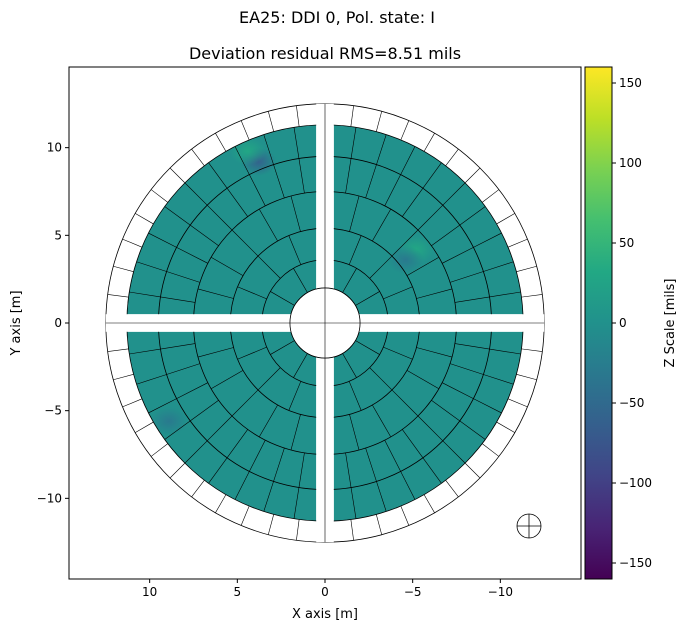 This screenshot has width=687, height=632. Describe the element at coordinates (149, 592) in the screenshot. I see `x-tick-label: 10` at that location.